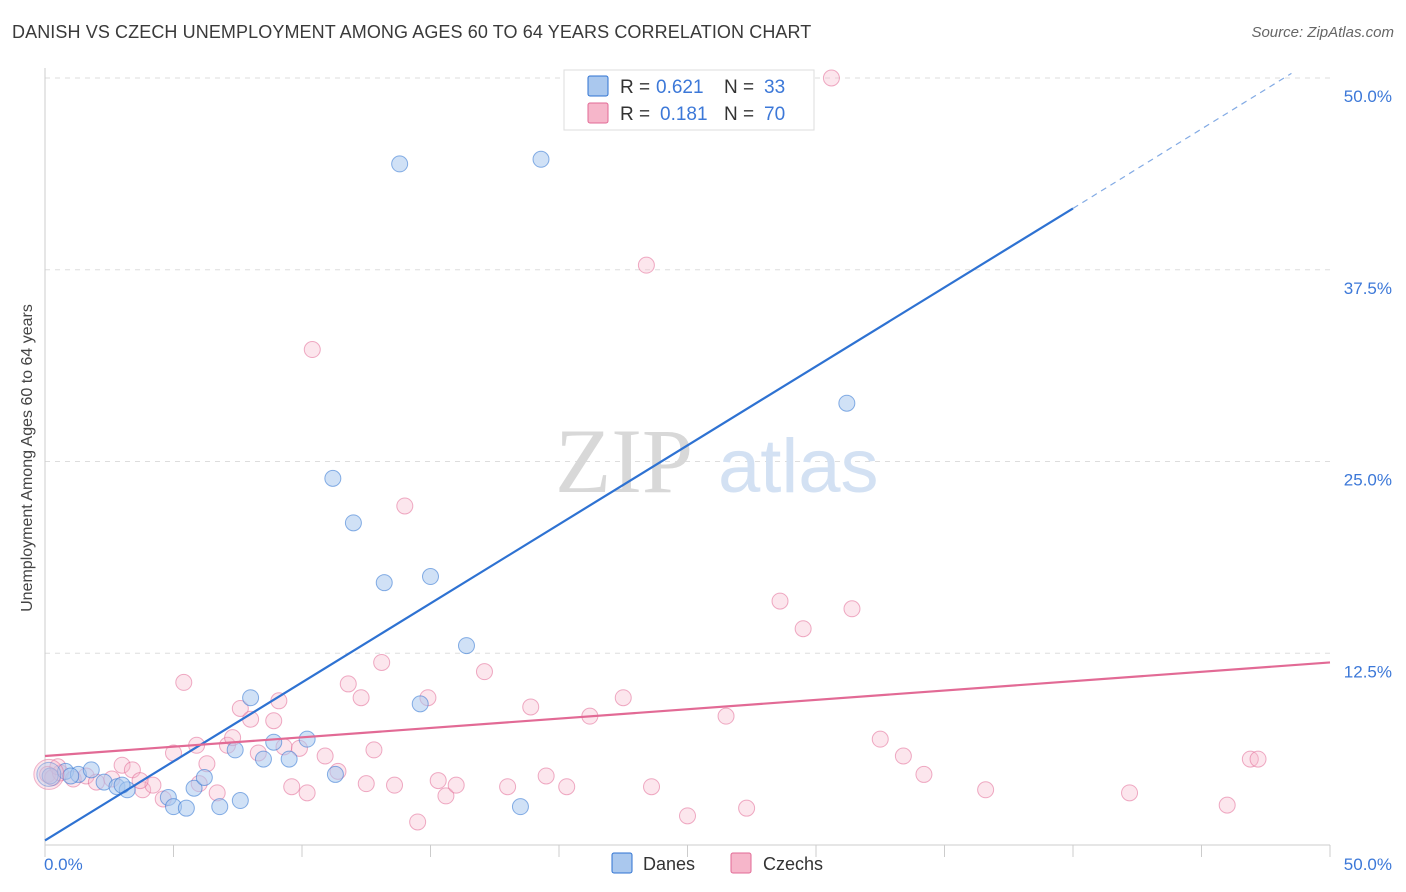 This screenshot has height=892, width=1406. I want to click on legend-swatch-danes, so click(598, 86).